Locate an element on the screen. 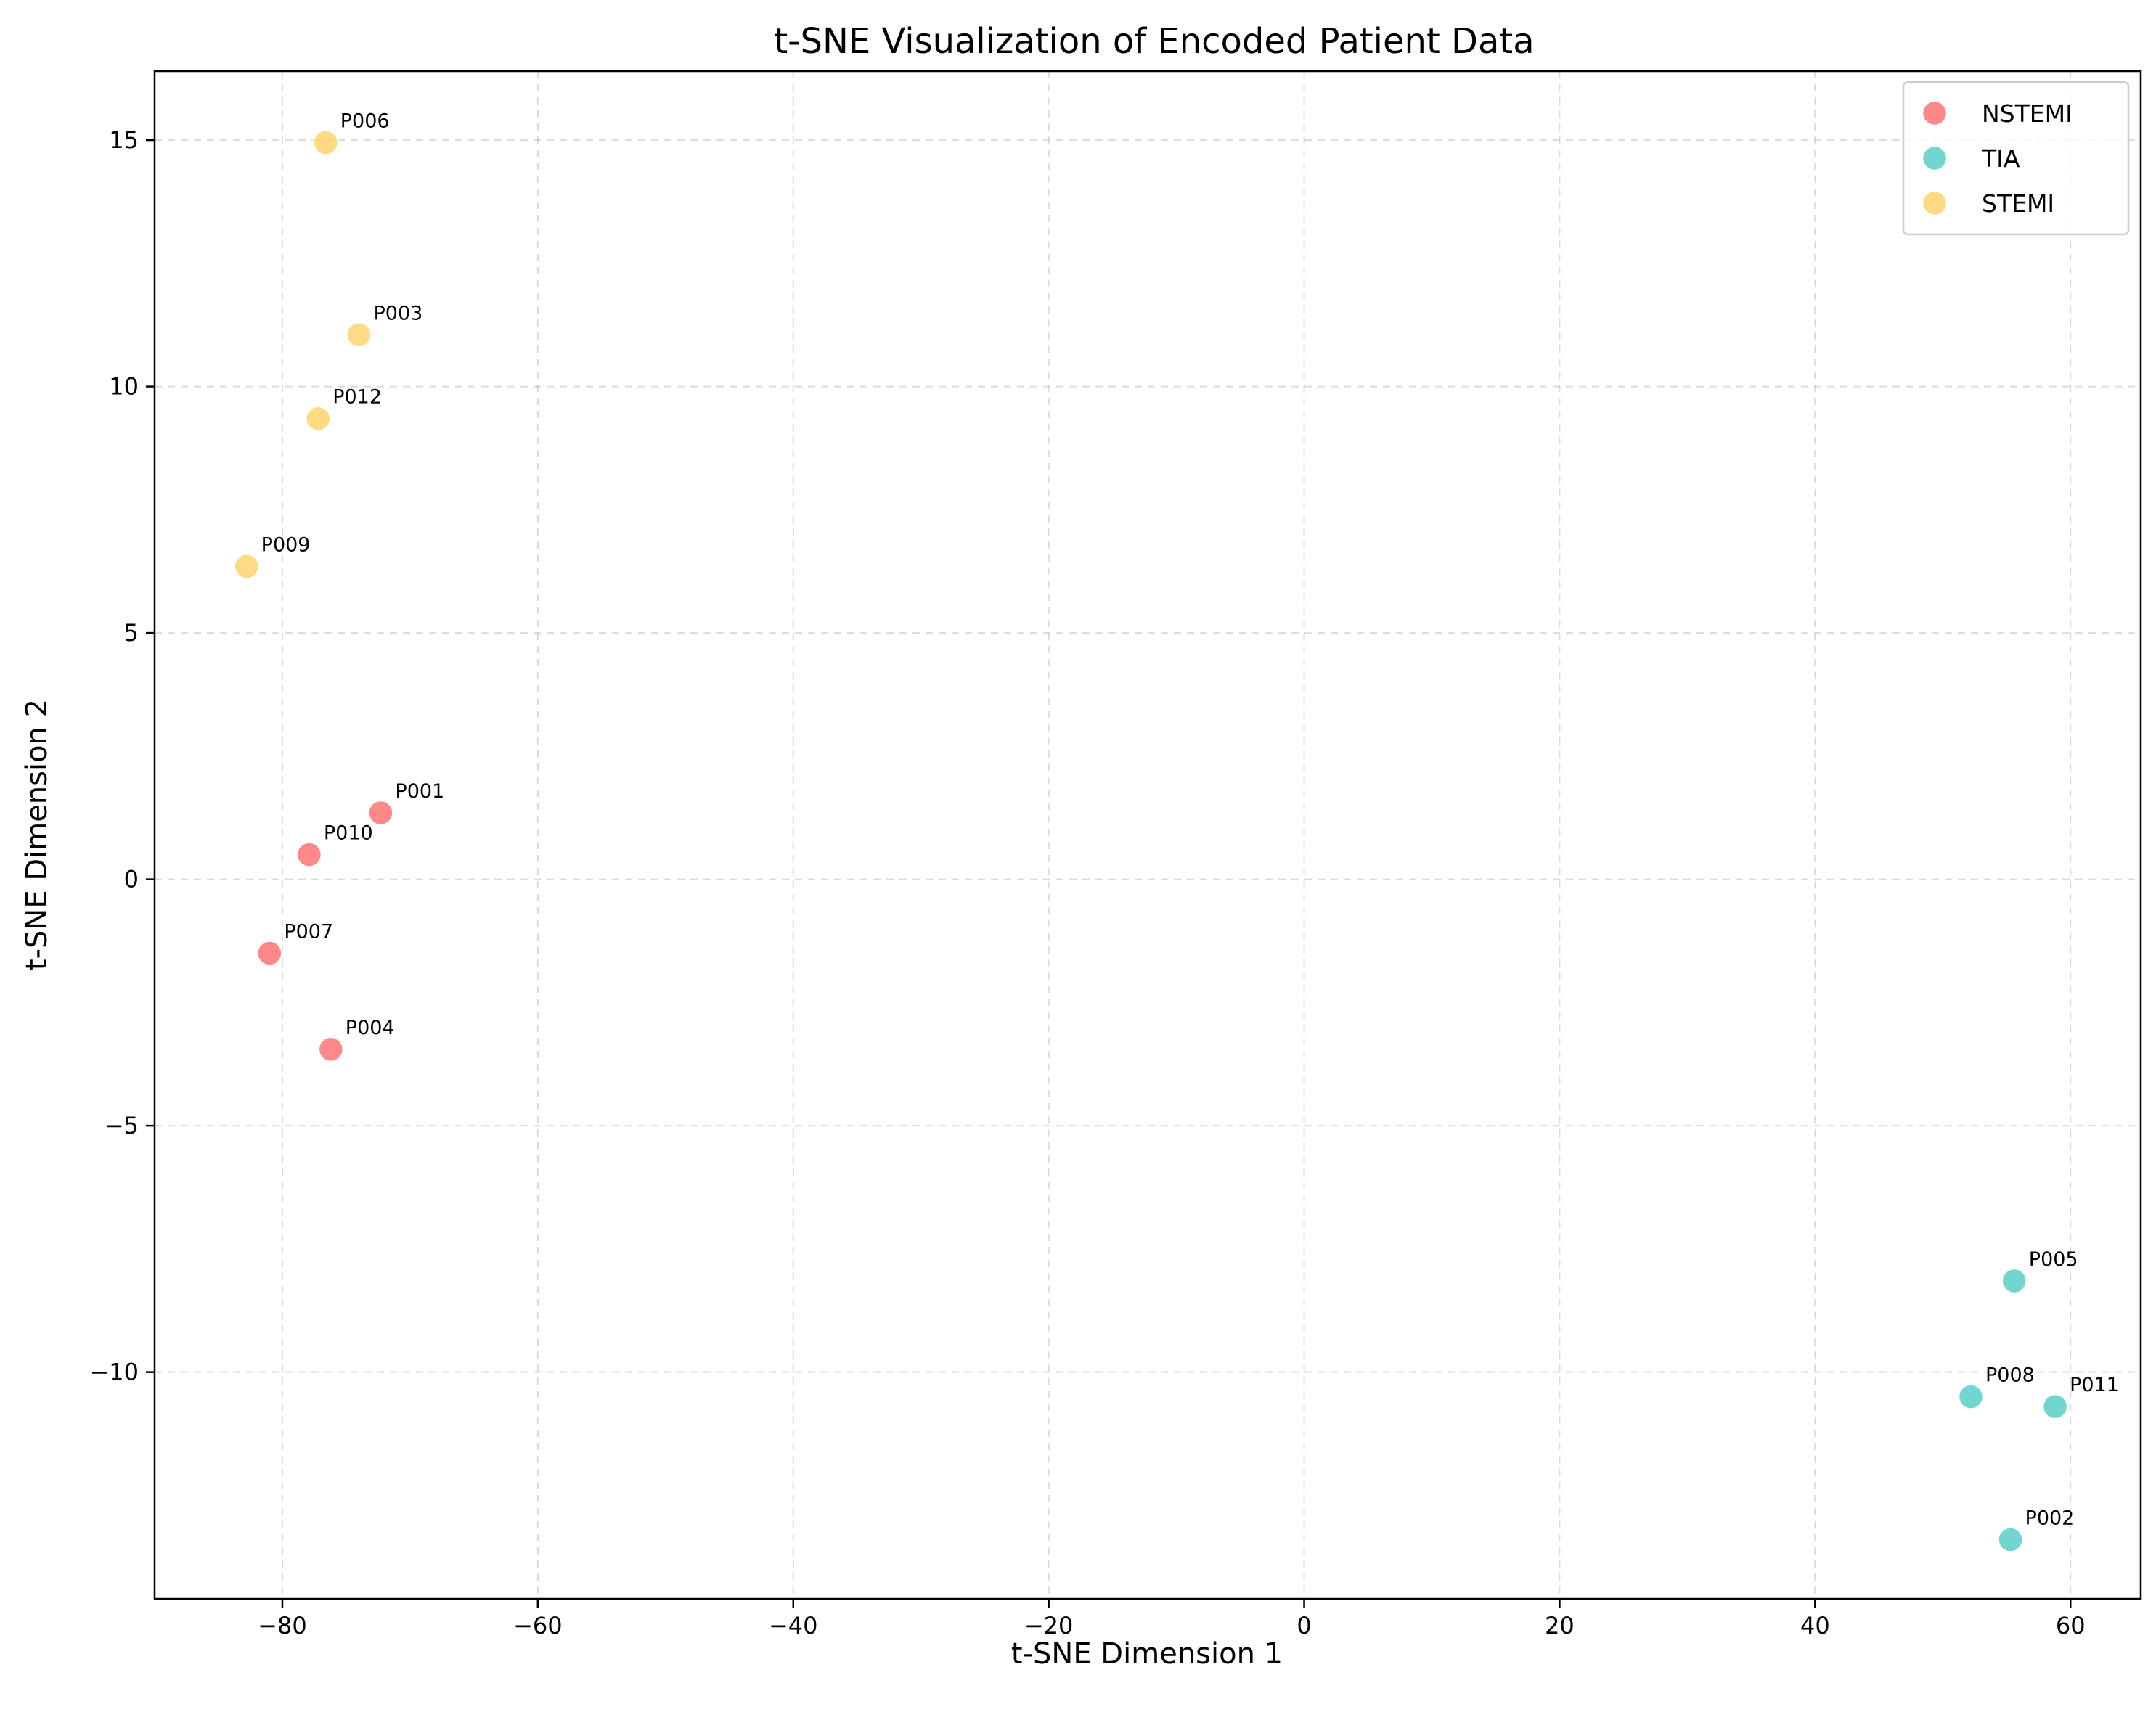 The height and width of the screenshot is (1720, 2156). legend-marker-stemi is located at coordinates (1934, 203).